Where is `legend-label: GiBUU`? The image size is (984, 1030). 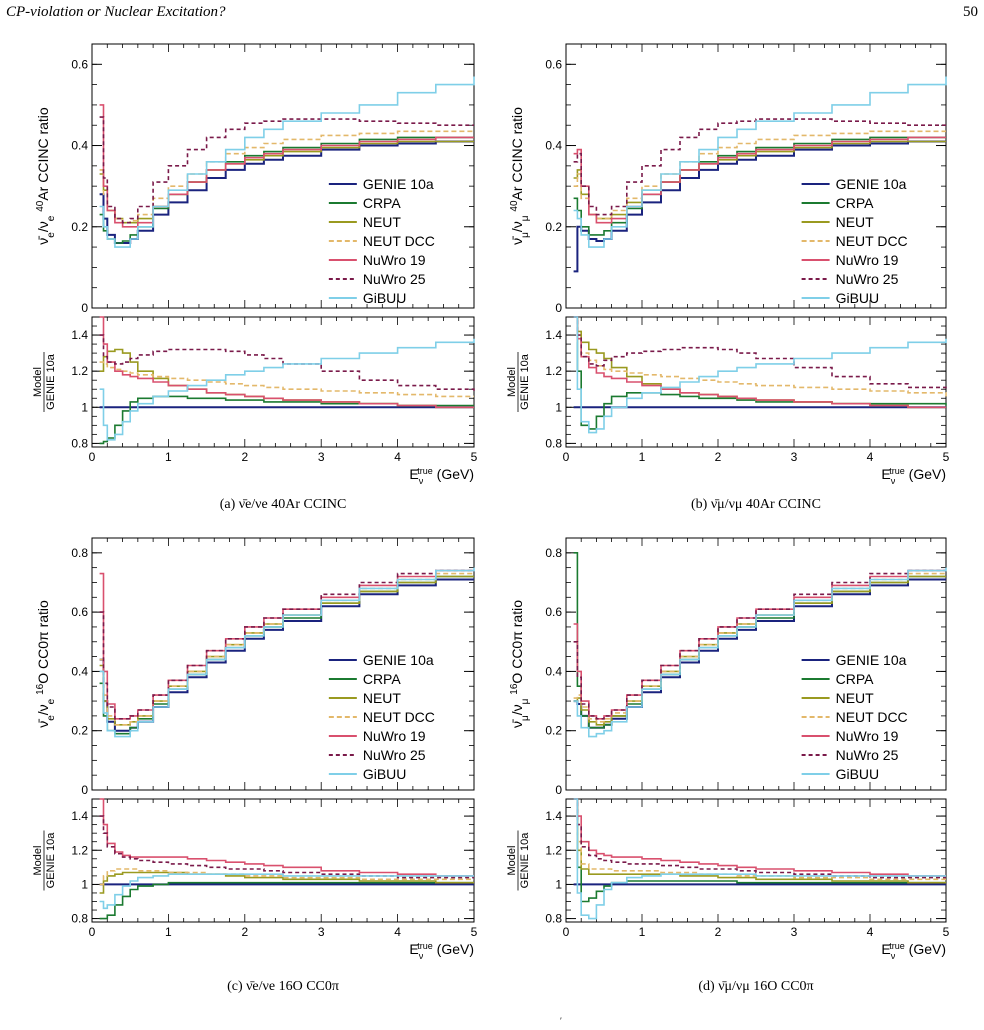
legend-label: GiBUU is located at coordinates (385, 774).